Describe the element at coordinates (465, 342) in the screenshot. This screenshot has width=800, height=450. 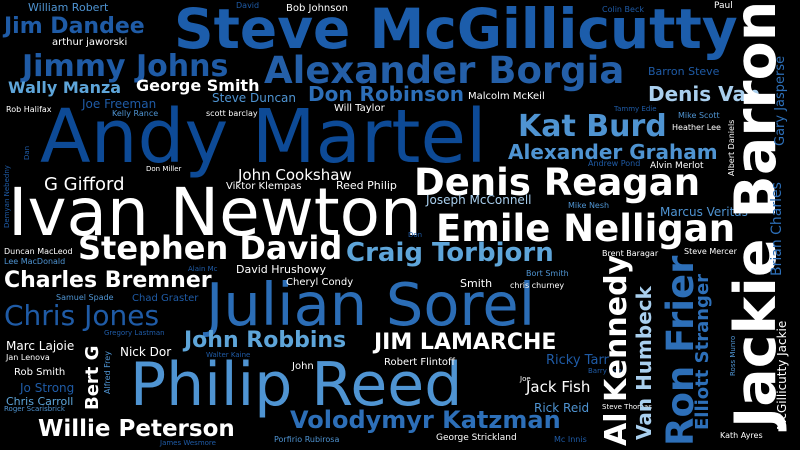
I see `cloud-word: JIM LAMARCHE` at that location.